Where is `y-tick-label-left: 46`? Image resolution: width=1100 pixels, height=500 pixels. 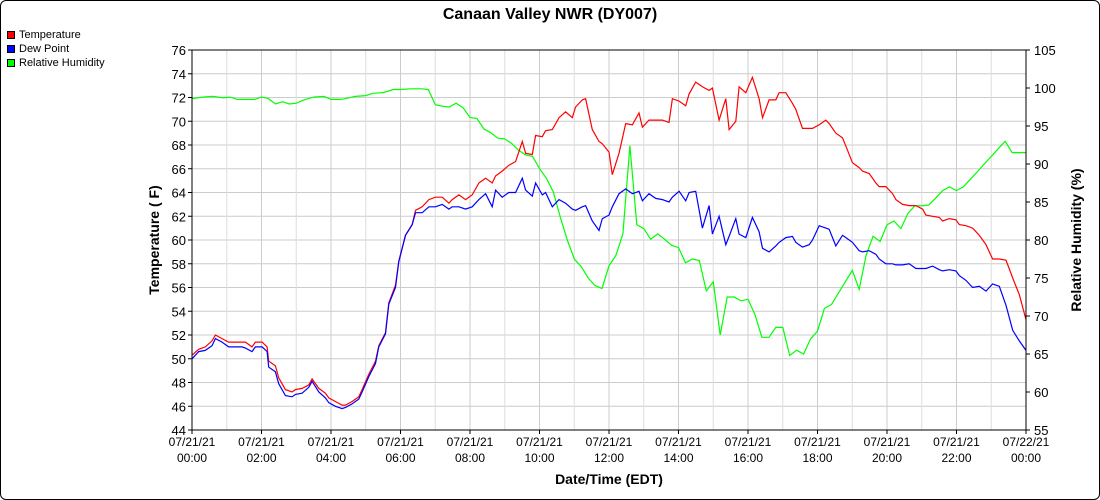 y-tick-label-left: 46 is located at coordinates (179, 406).